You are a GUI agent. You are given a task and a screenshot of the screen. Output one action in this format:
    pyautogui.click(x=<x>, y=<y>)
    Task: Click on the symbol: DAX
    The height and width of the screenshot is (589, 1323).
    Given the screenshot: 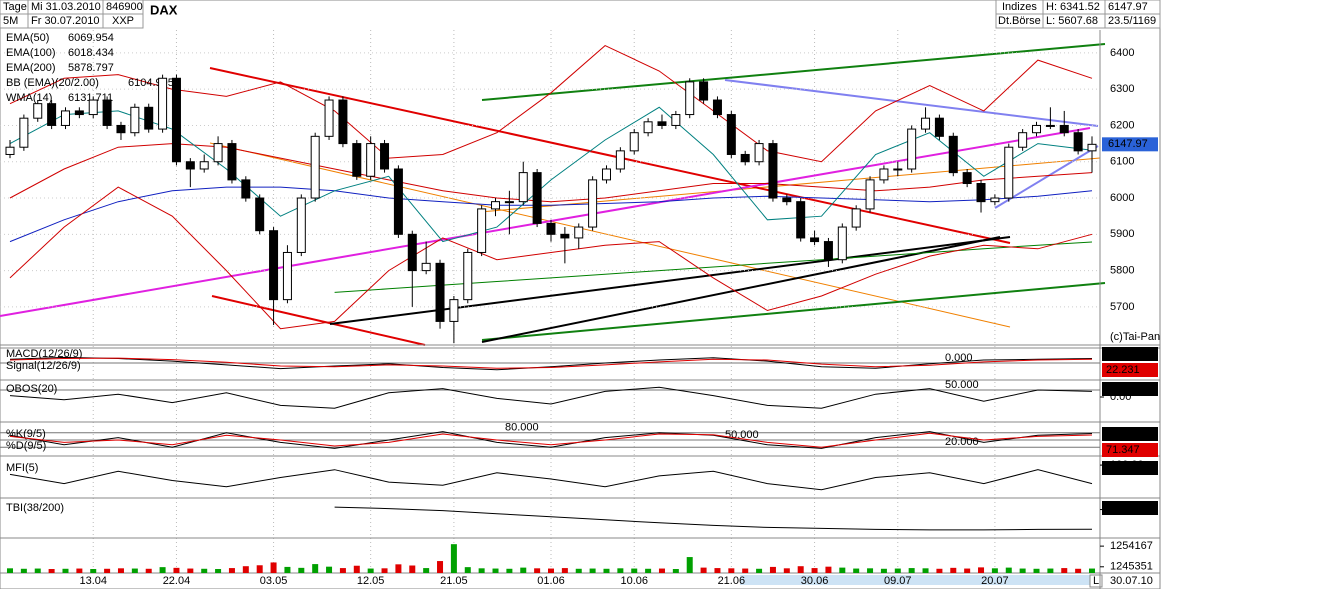 What is the action you would take?
    pyautogui.click(x=164, y=9)
    